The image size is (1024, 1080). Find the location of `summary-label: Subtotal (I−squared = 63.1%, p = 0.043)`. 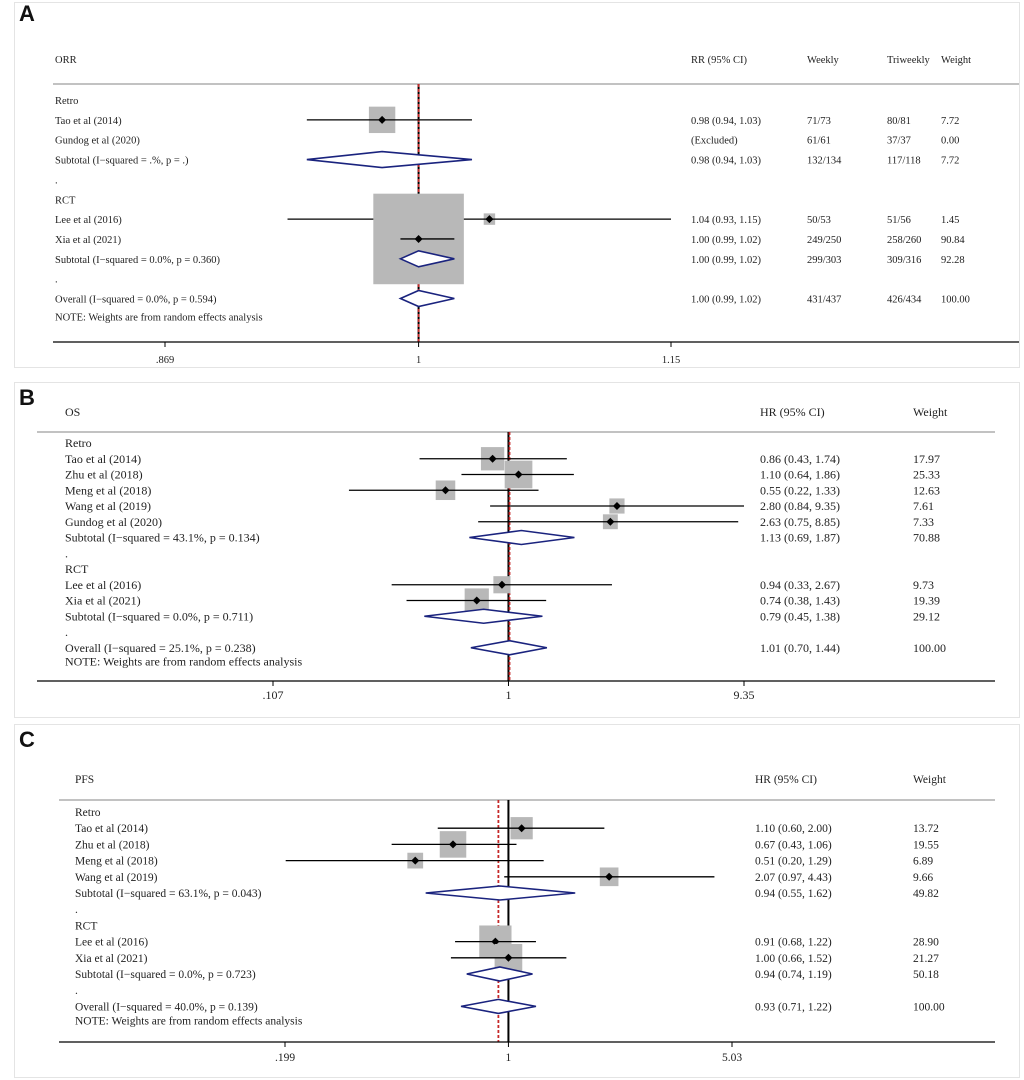

summary-label: Subtotal (I−squared = 63.1%, p = 0.043) is located at coordinates (168, 894).